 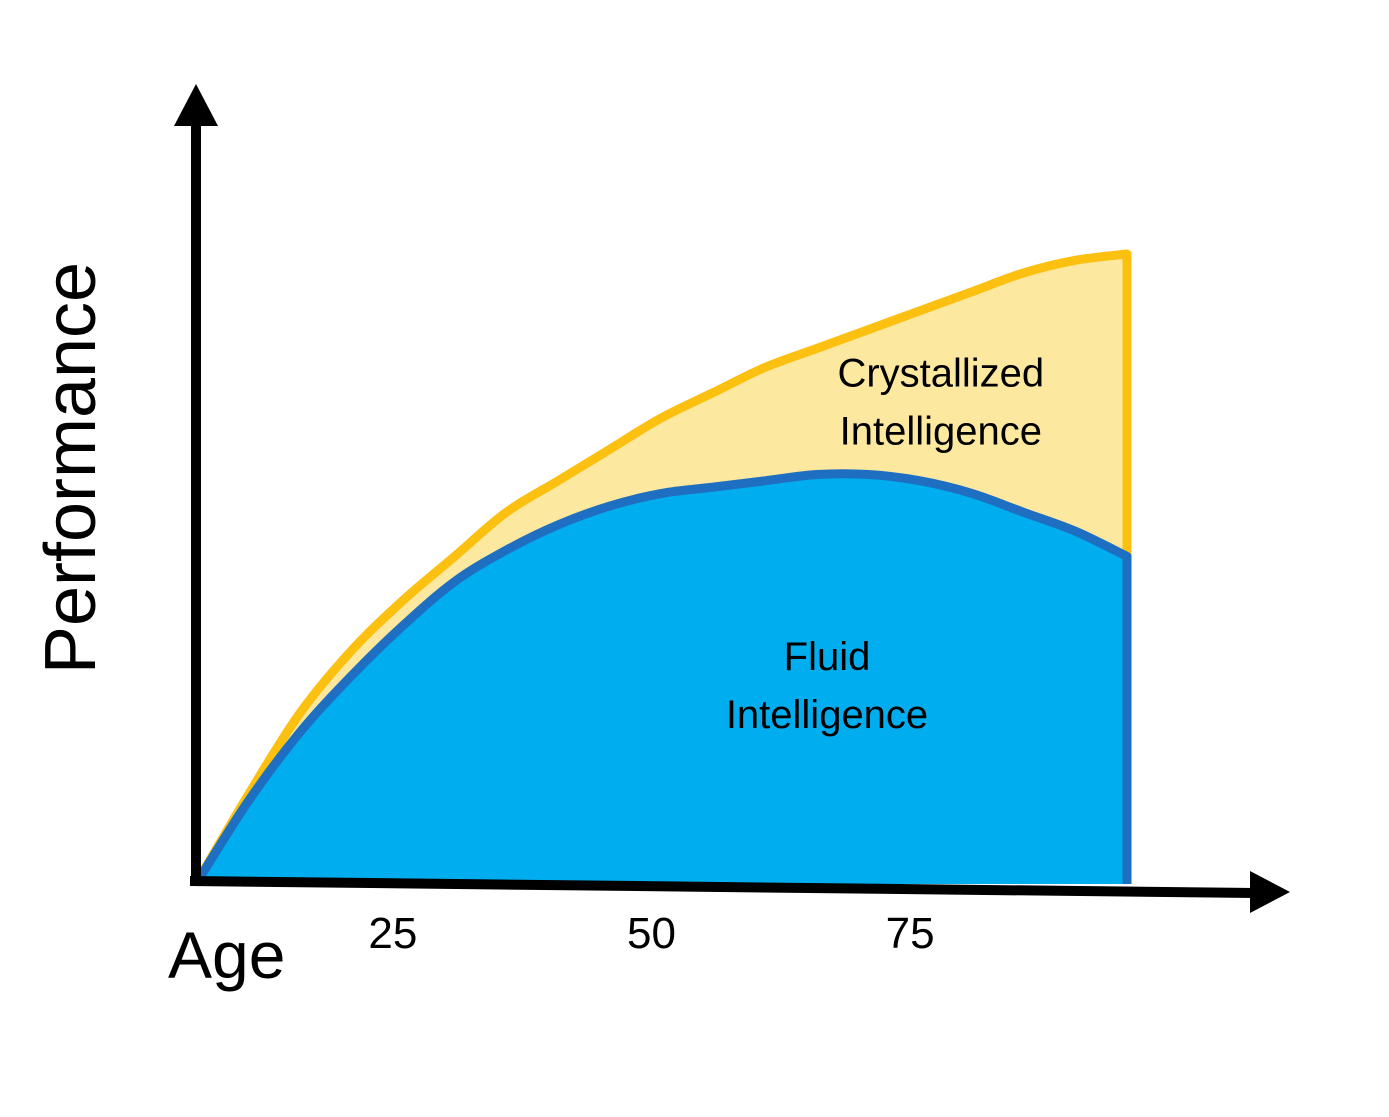 I want to click on x-tick-labels: 25 50 75, so click(x=651, y=933).